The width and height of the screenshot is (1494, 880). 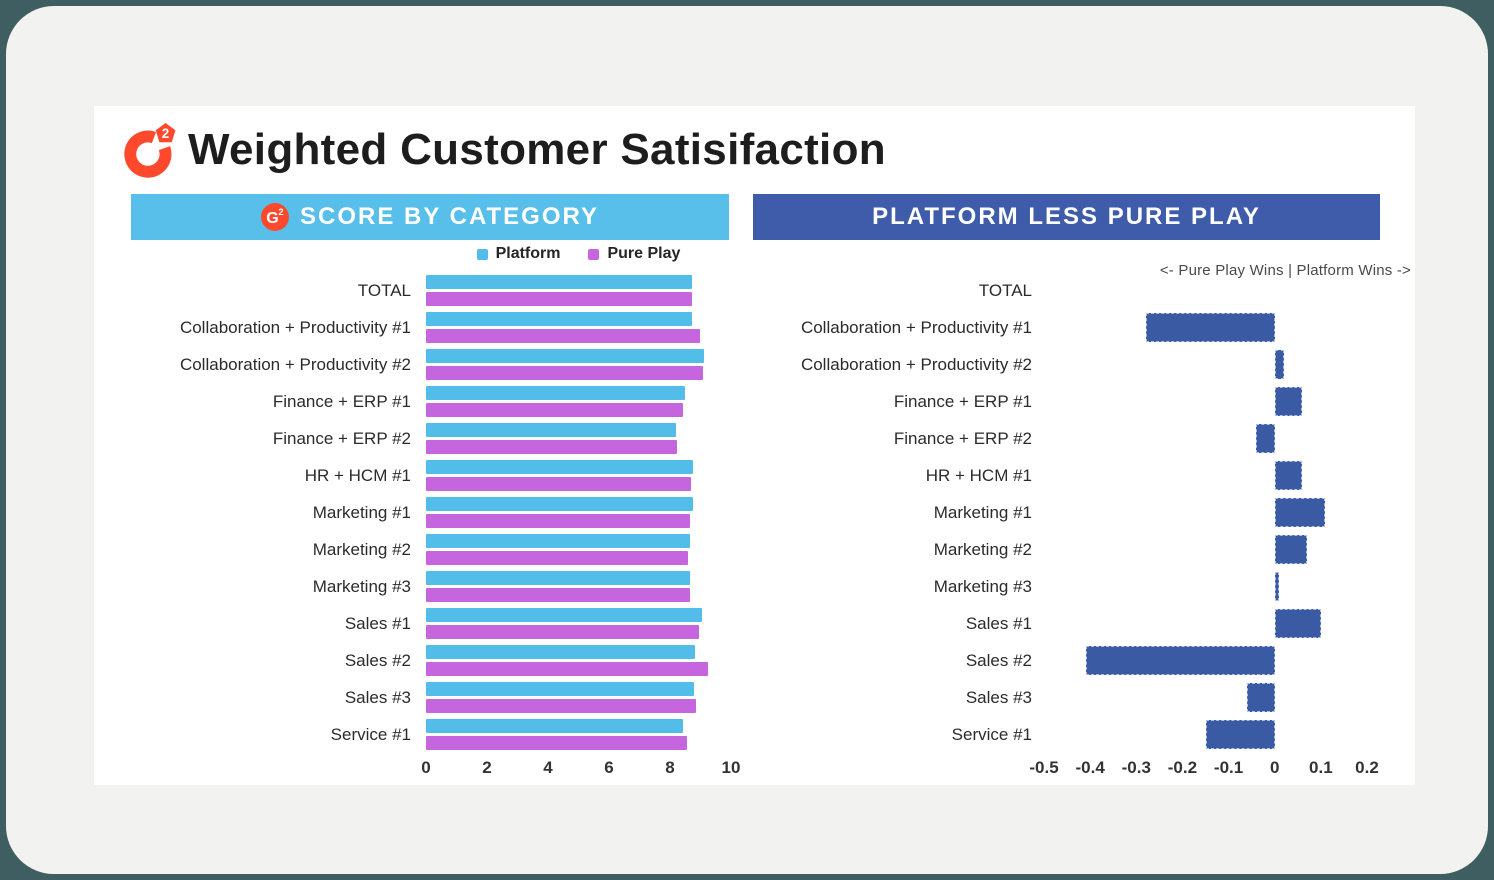 I want to click on category-label: Service #1, so click(x=991, y=734).